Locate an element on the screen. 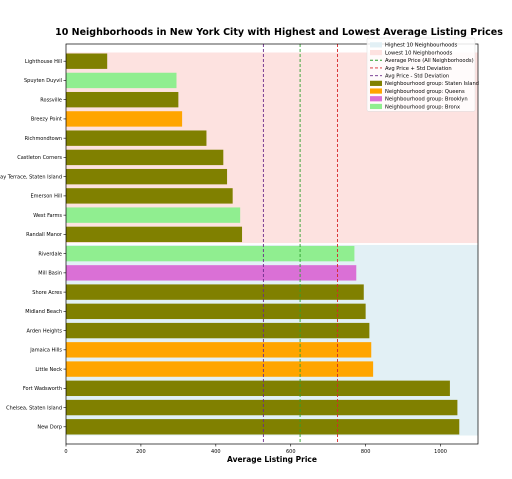 Image resolution: width=512 pixels, height=479 pixels. bar-midland-beach is located at coordinates (216, 311).